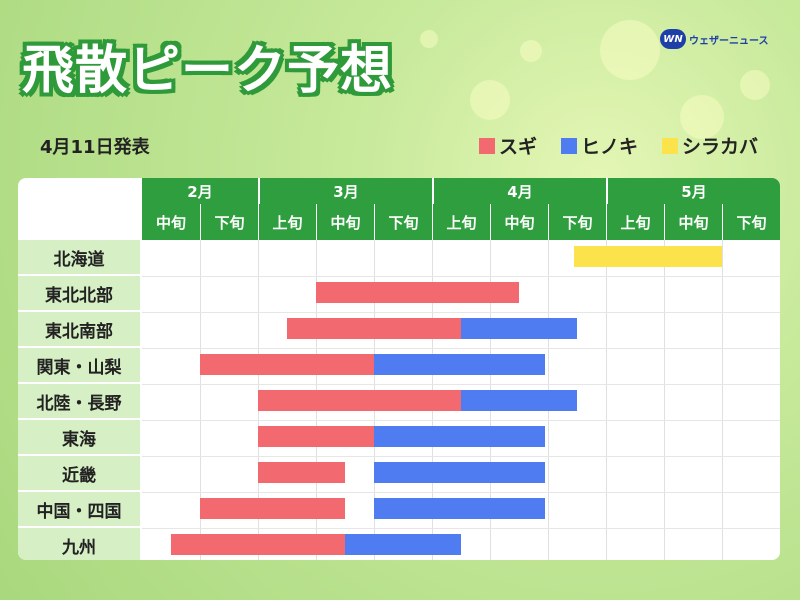 The image size is (800, 600). I want to click on region-label: 九州, so click(79, 544).